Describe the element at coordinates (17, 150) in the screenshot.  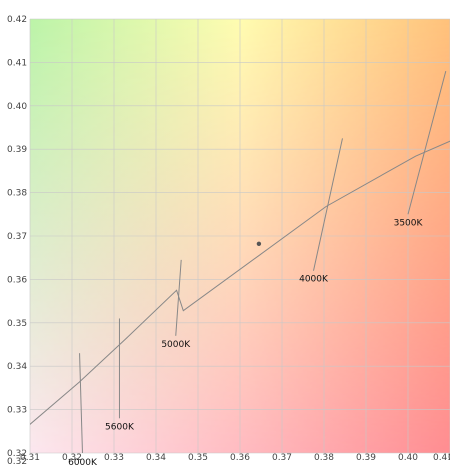
I see `y-tick-label: 0.39` at that location.